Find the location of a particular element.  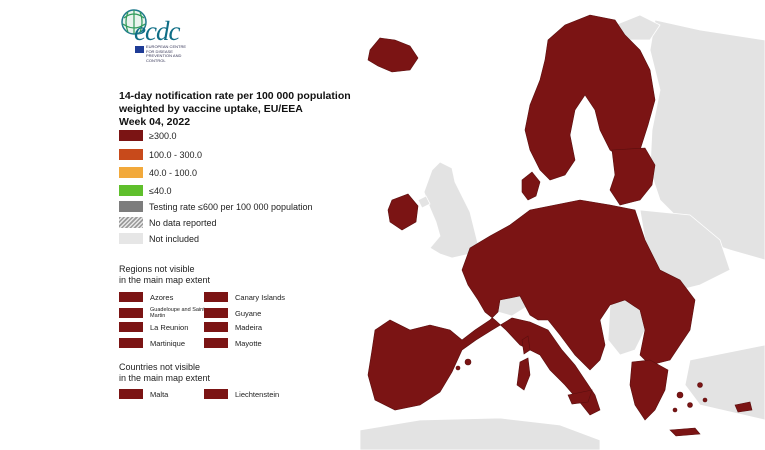

country-label: Malta is located at coordinates (159, 394).